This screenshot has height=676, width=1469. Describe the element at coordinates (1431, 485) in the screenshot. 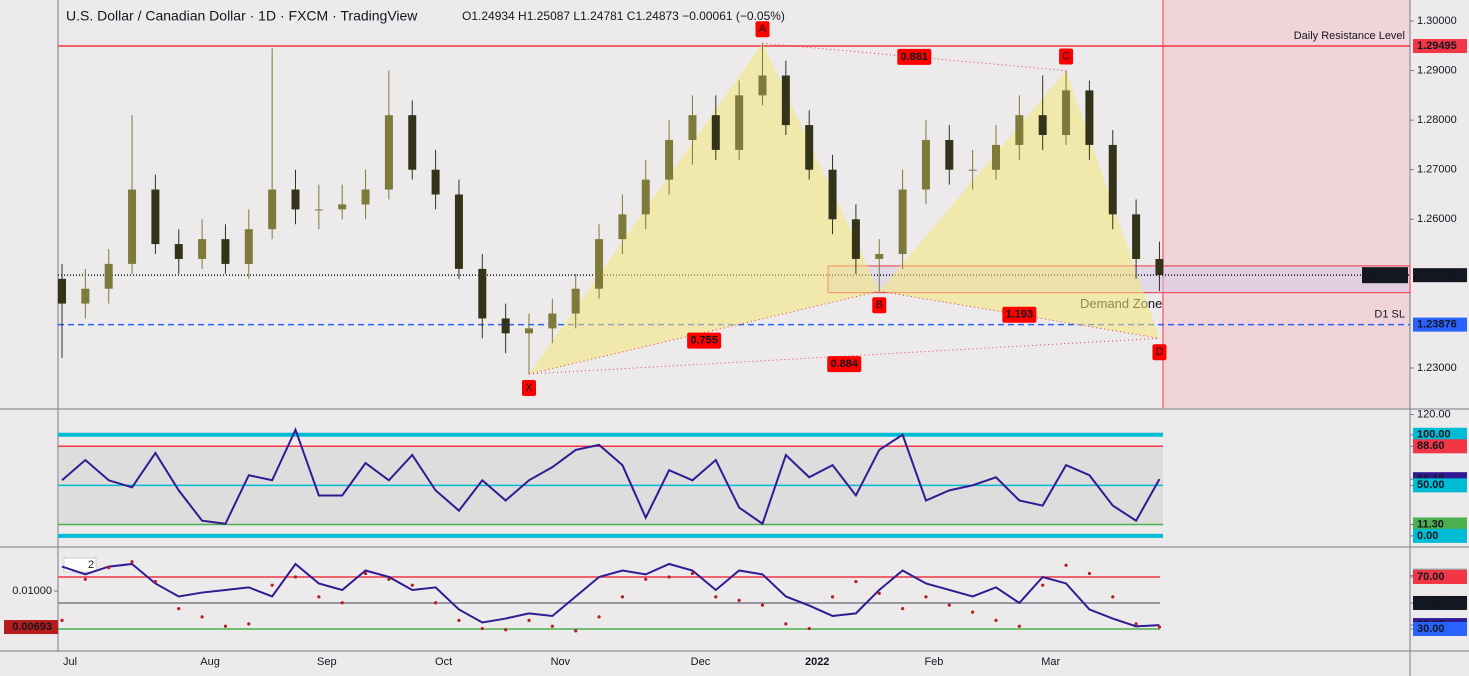

I see `y-tick-label: 50.00` at that location.